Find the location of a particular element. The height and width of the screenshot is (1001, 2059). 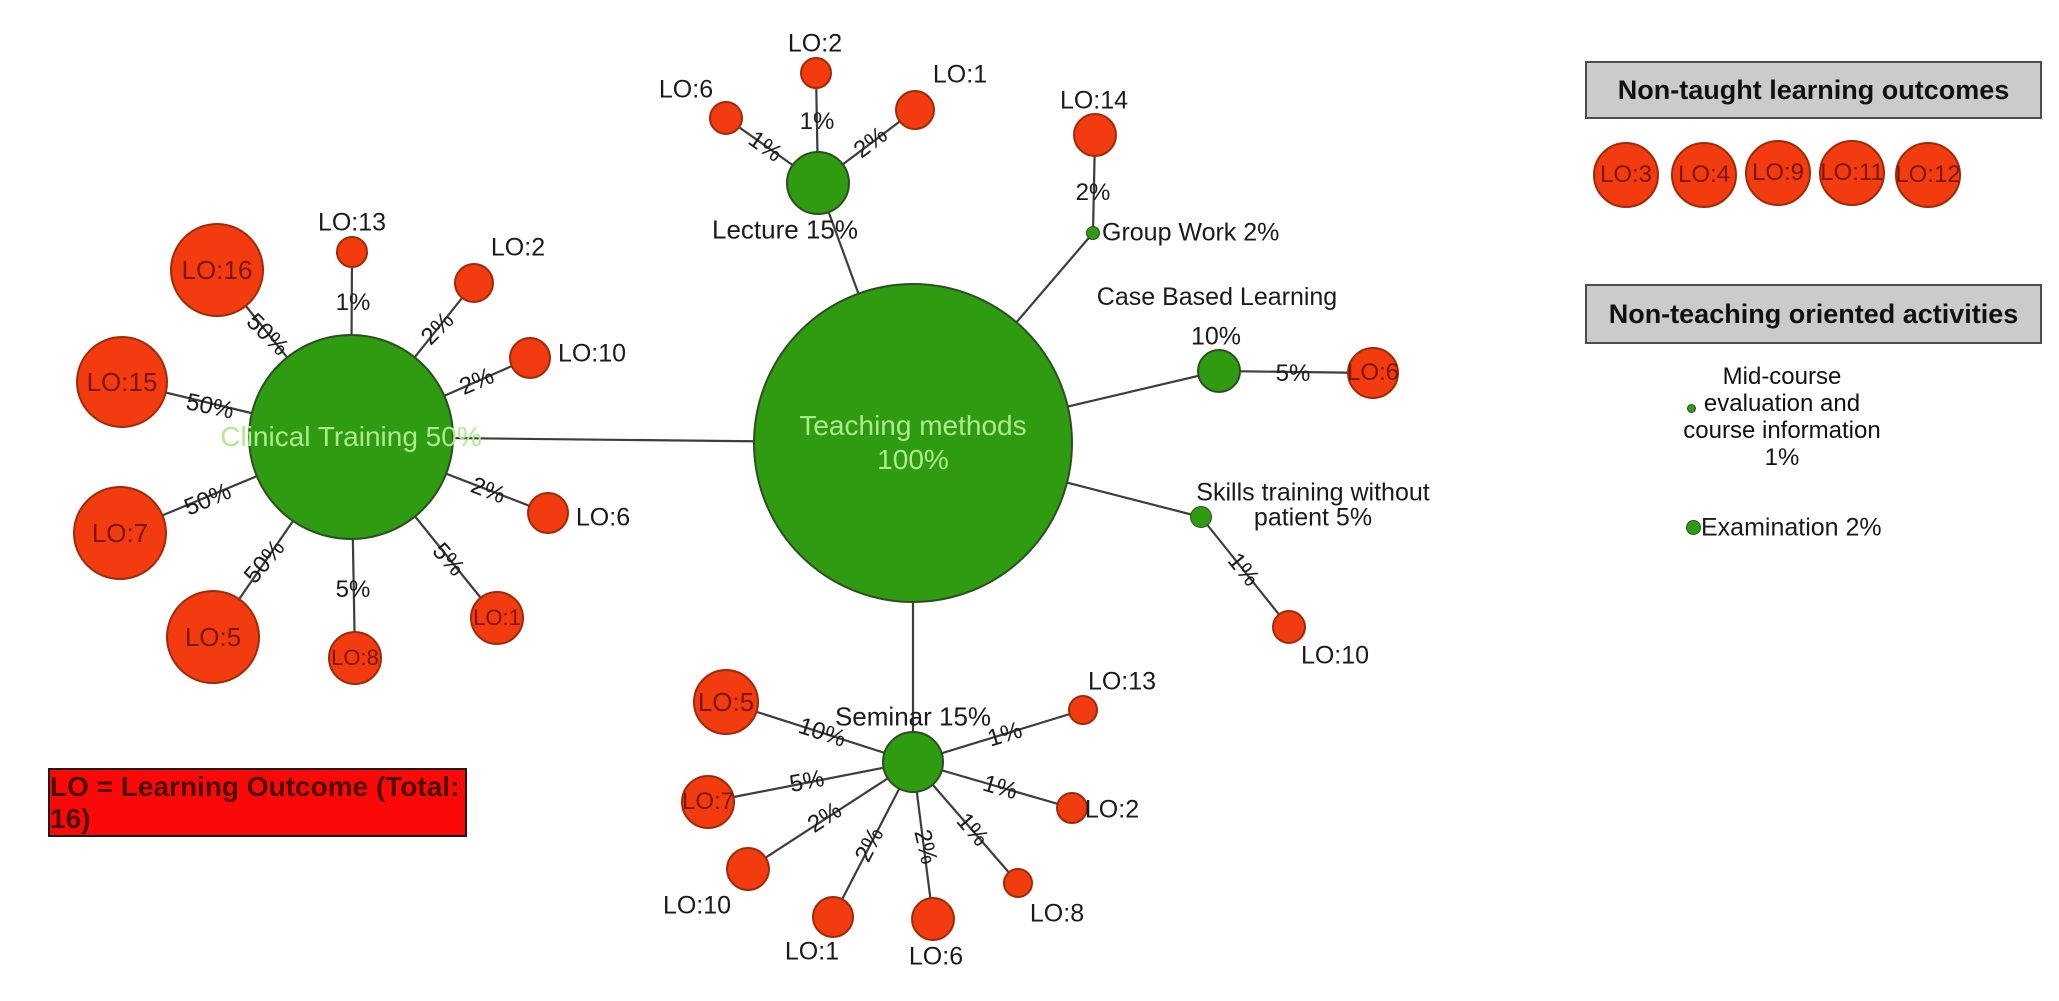

node-teaching-methods: Teaching methods 100% is located at coordinates (913, 443).